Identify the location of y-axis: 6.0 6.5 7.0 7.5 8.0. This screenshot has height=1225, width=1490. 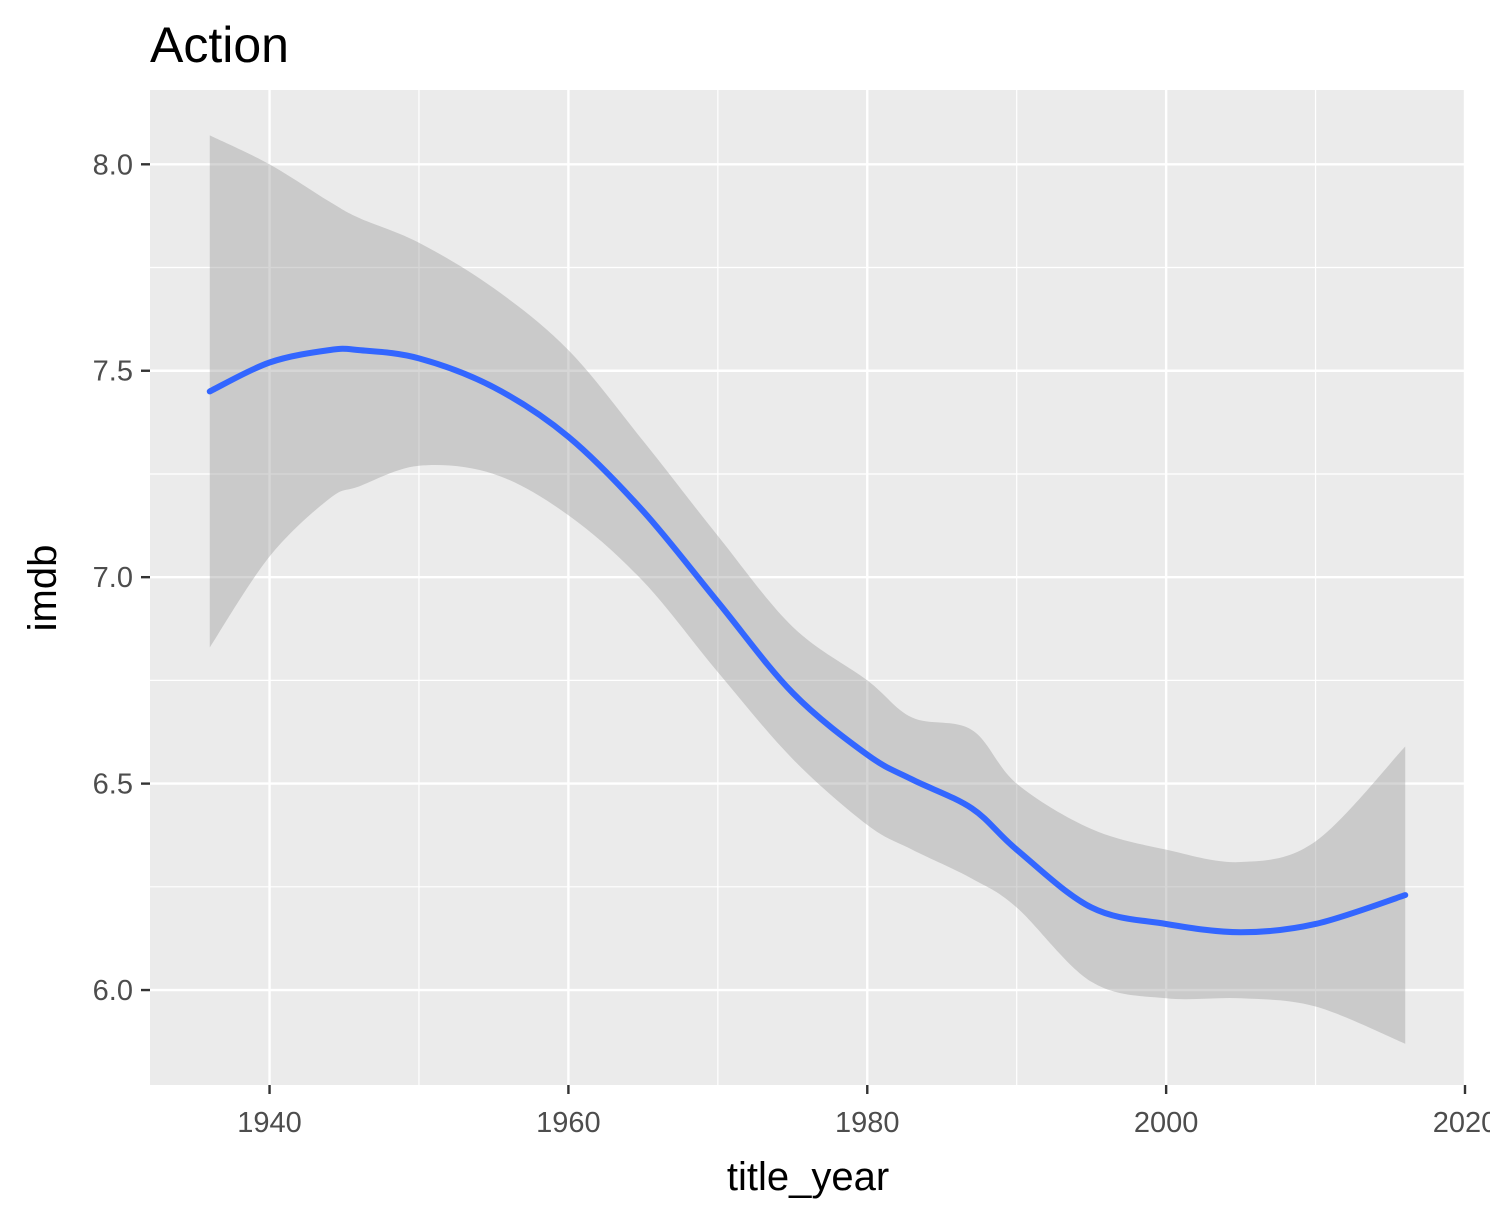
(121, 578).